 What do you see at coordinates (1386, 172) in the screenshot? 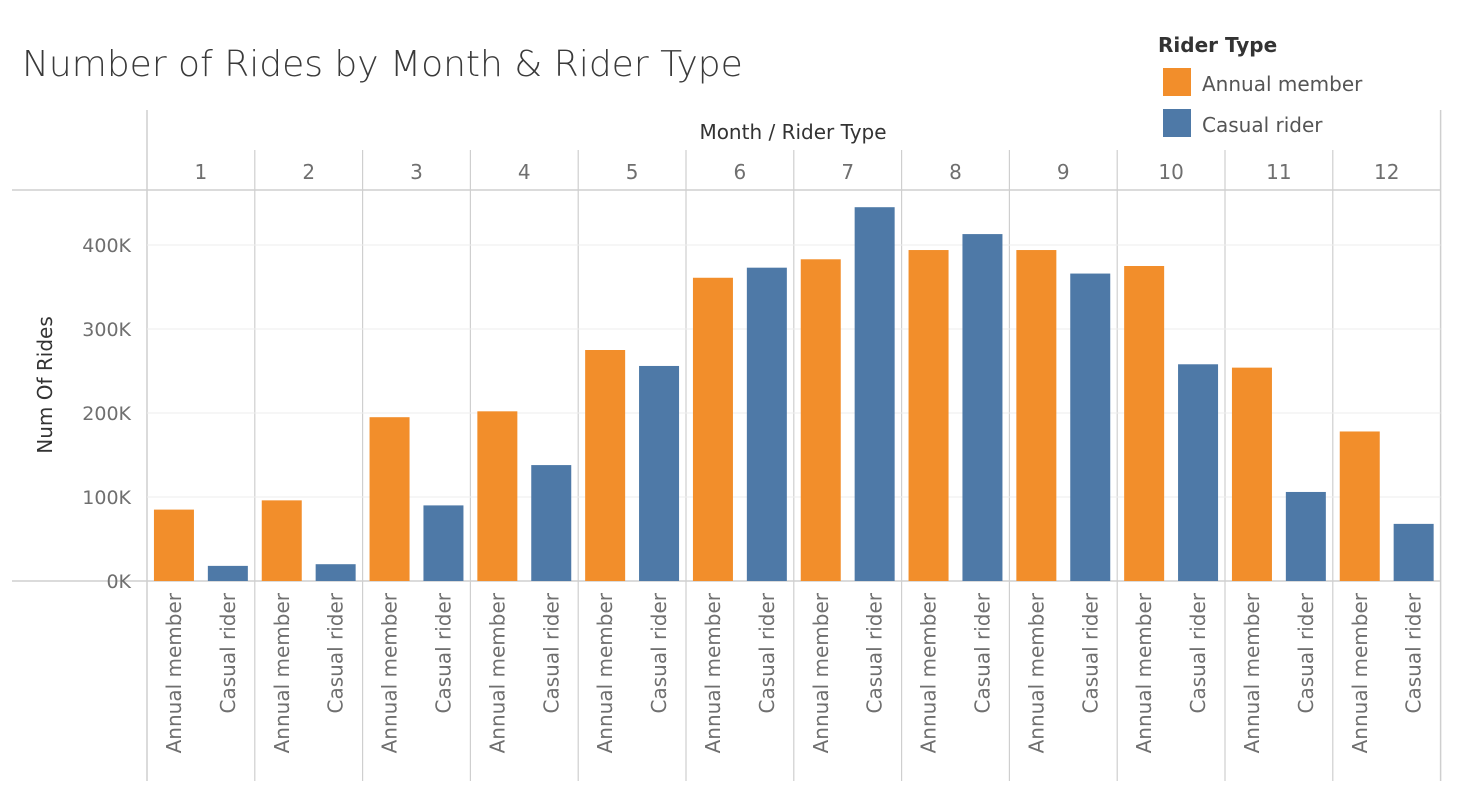
I see `month-label: 12` at bounding box center [1386, 172].